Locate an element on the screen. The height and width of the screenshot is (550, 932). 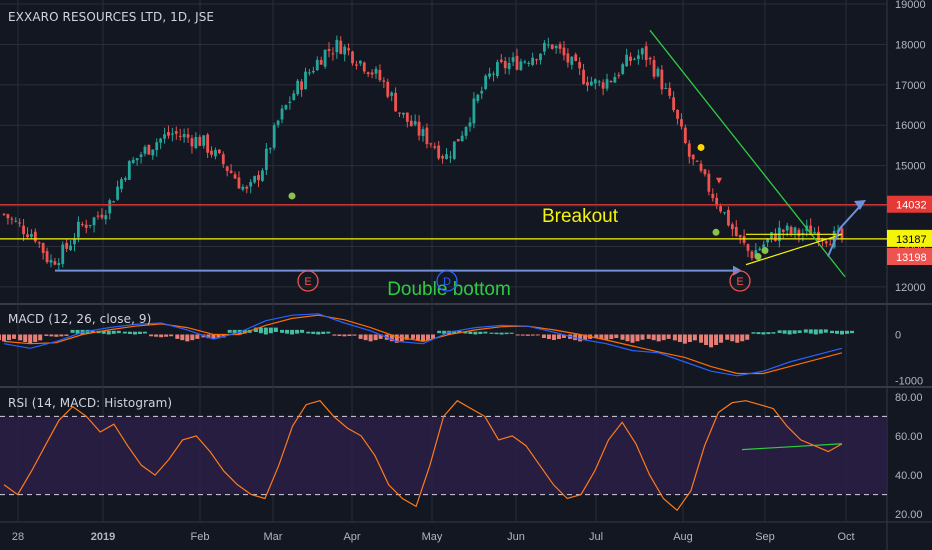
y-tick-label: 16000 is located at coordinates (910, 126).